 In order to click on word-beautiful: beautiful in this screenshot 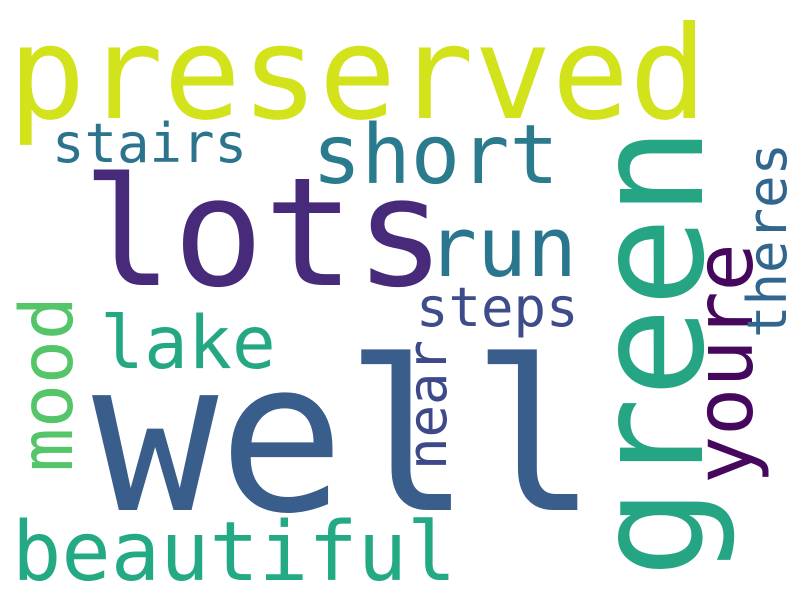, I will do `click(234, 552)`.